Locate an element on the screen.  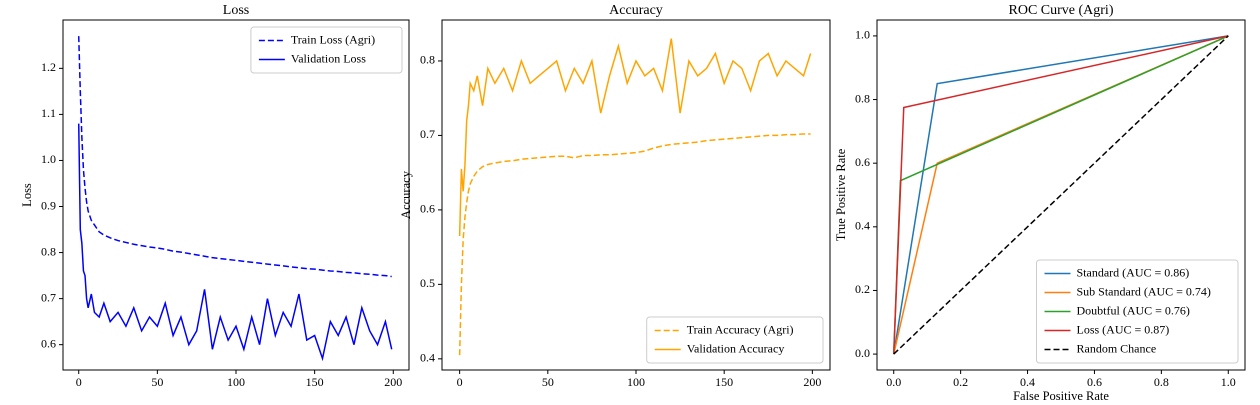
y-axis-label: True Positive Rate is located at coordinates (841, 194).